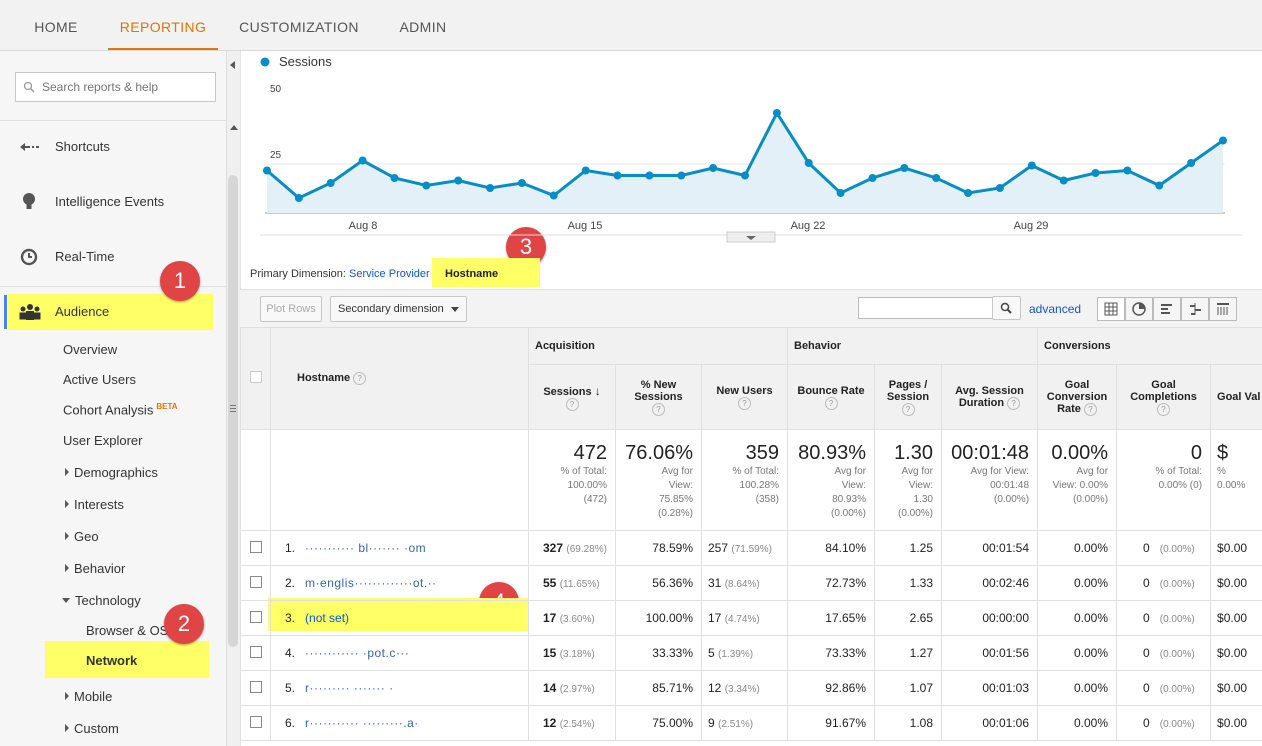 This screenshot has width=1262, height=746. What do you see at coordinates (327, 618) in the screenshot?
I see `hostname-link: (not set)` at bounding box center [327, 618].